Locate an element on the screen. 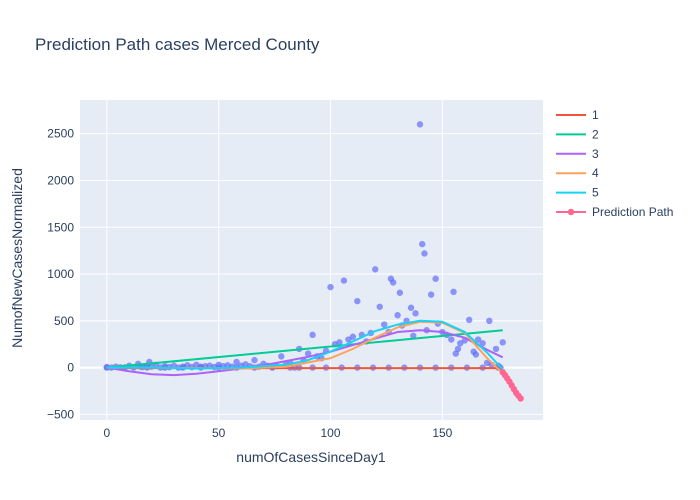 The width and height of the screenshot is (700, 500). y-tick-label: 2500 is located at coordinates (60, 134).